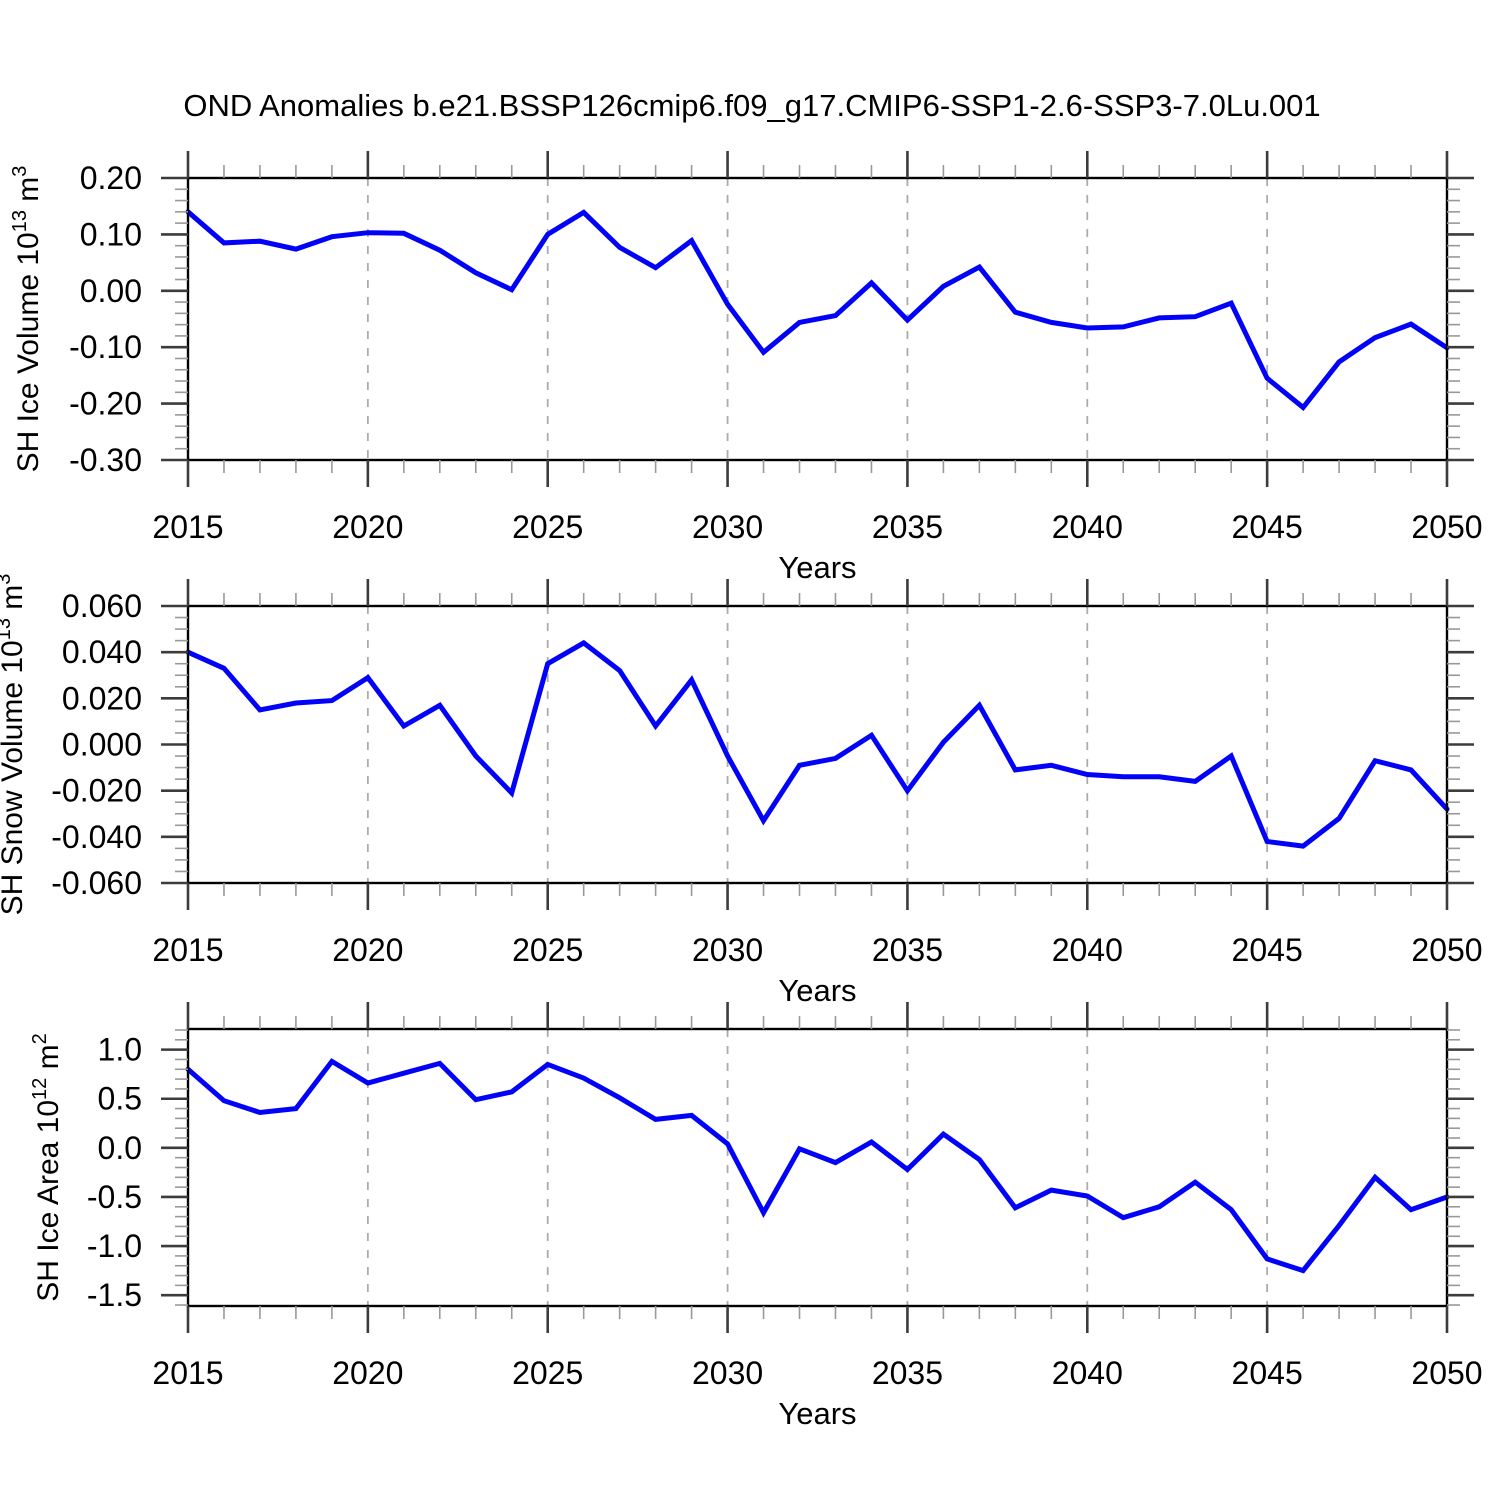 The width and height of the screenshot is (1500, 1505). I want to click on y-tick-label: 1.0, so click(120, 1050).